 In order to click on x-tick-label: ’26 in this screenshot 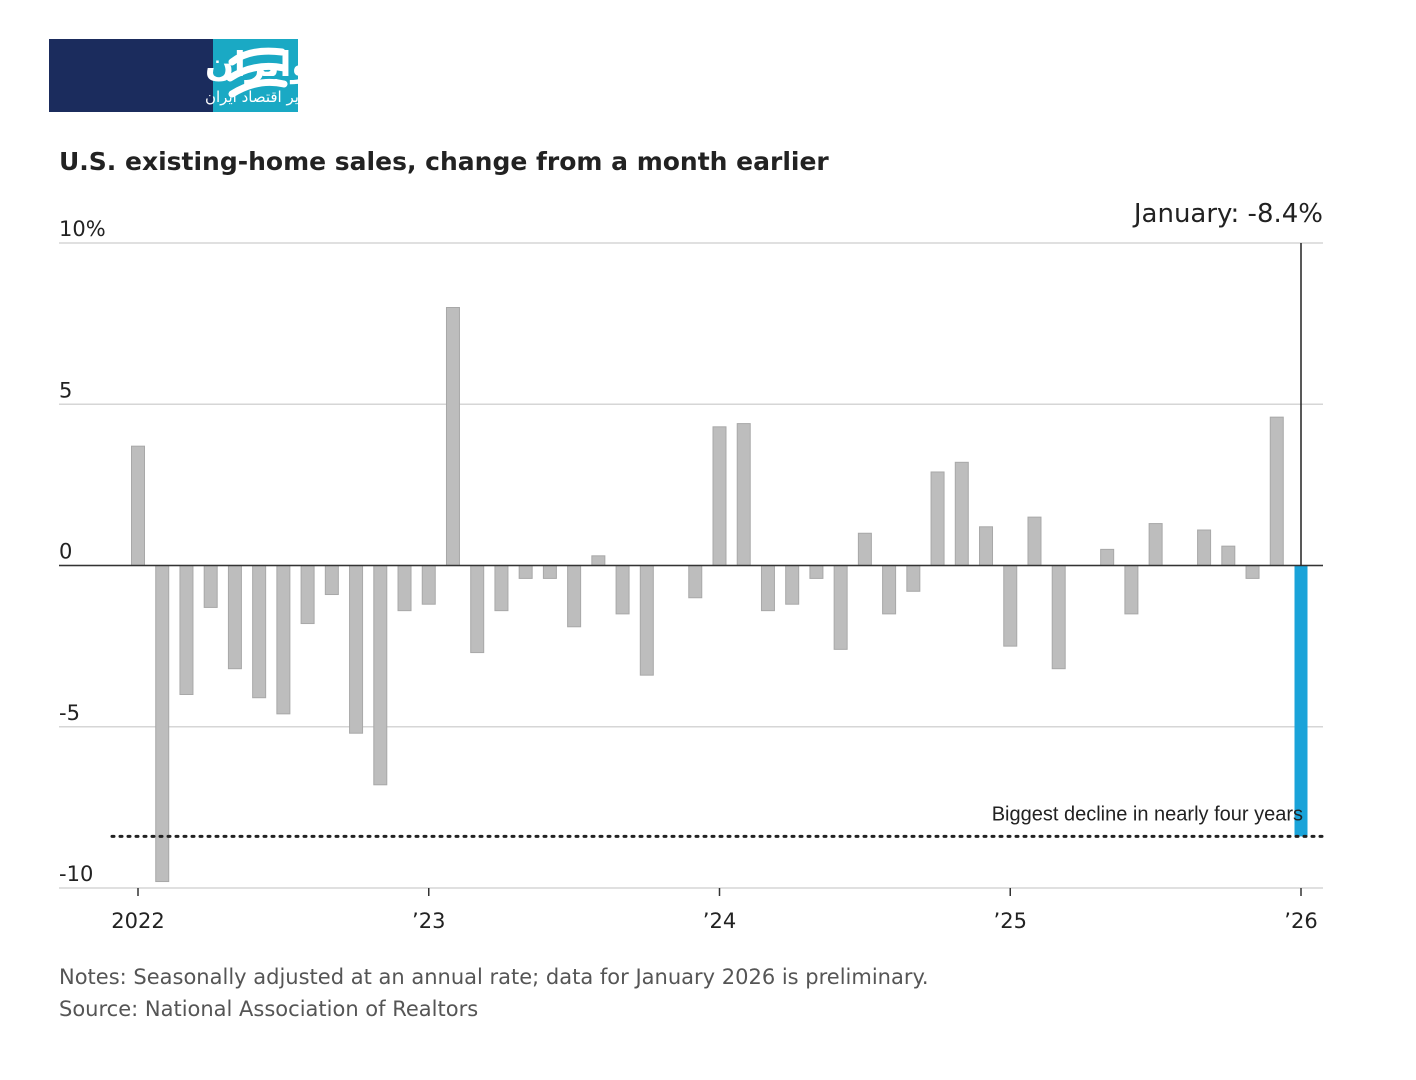, I will do `click(1300, 921)`.